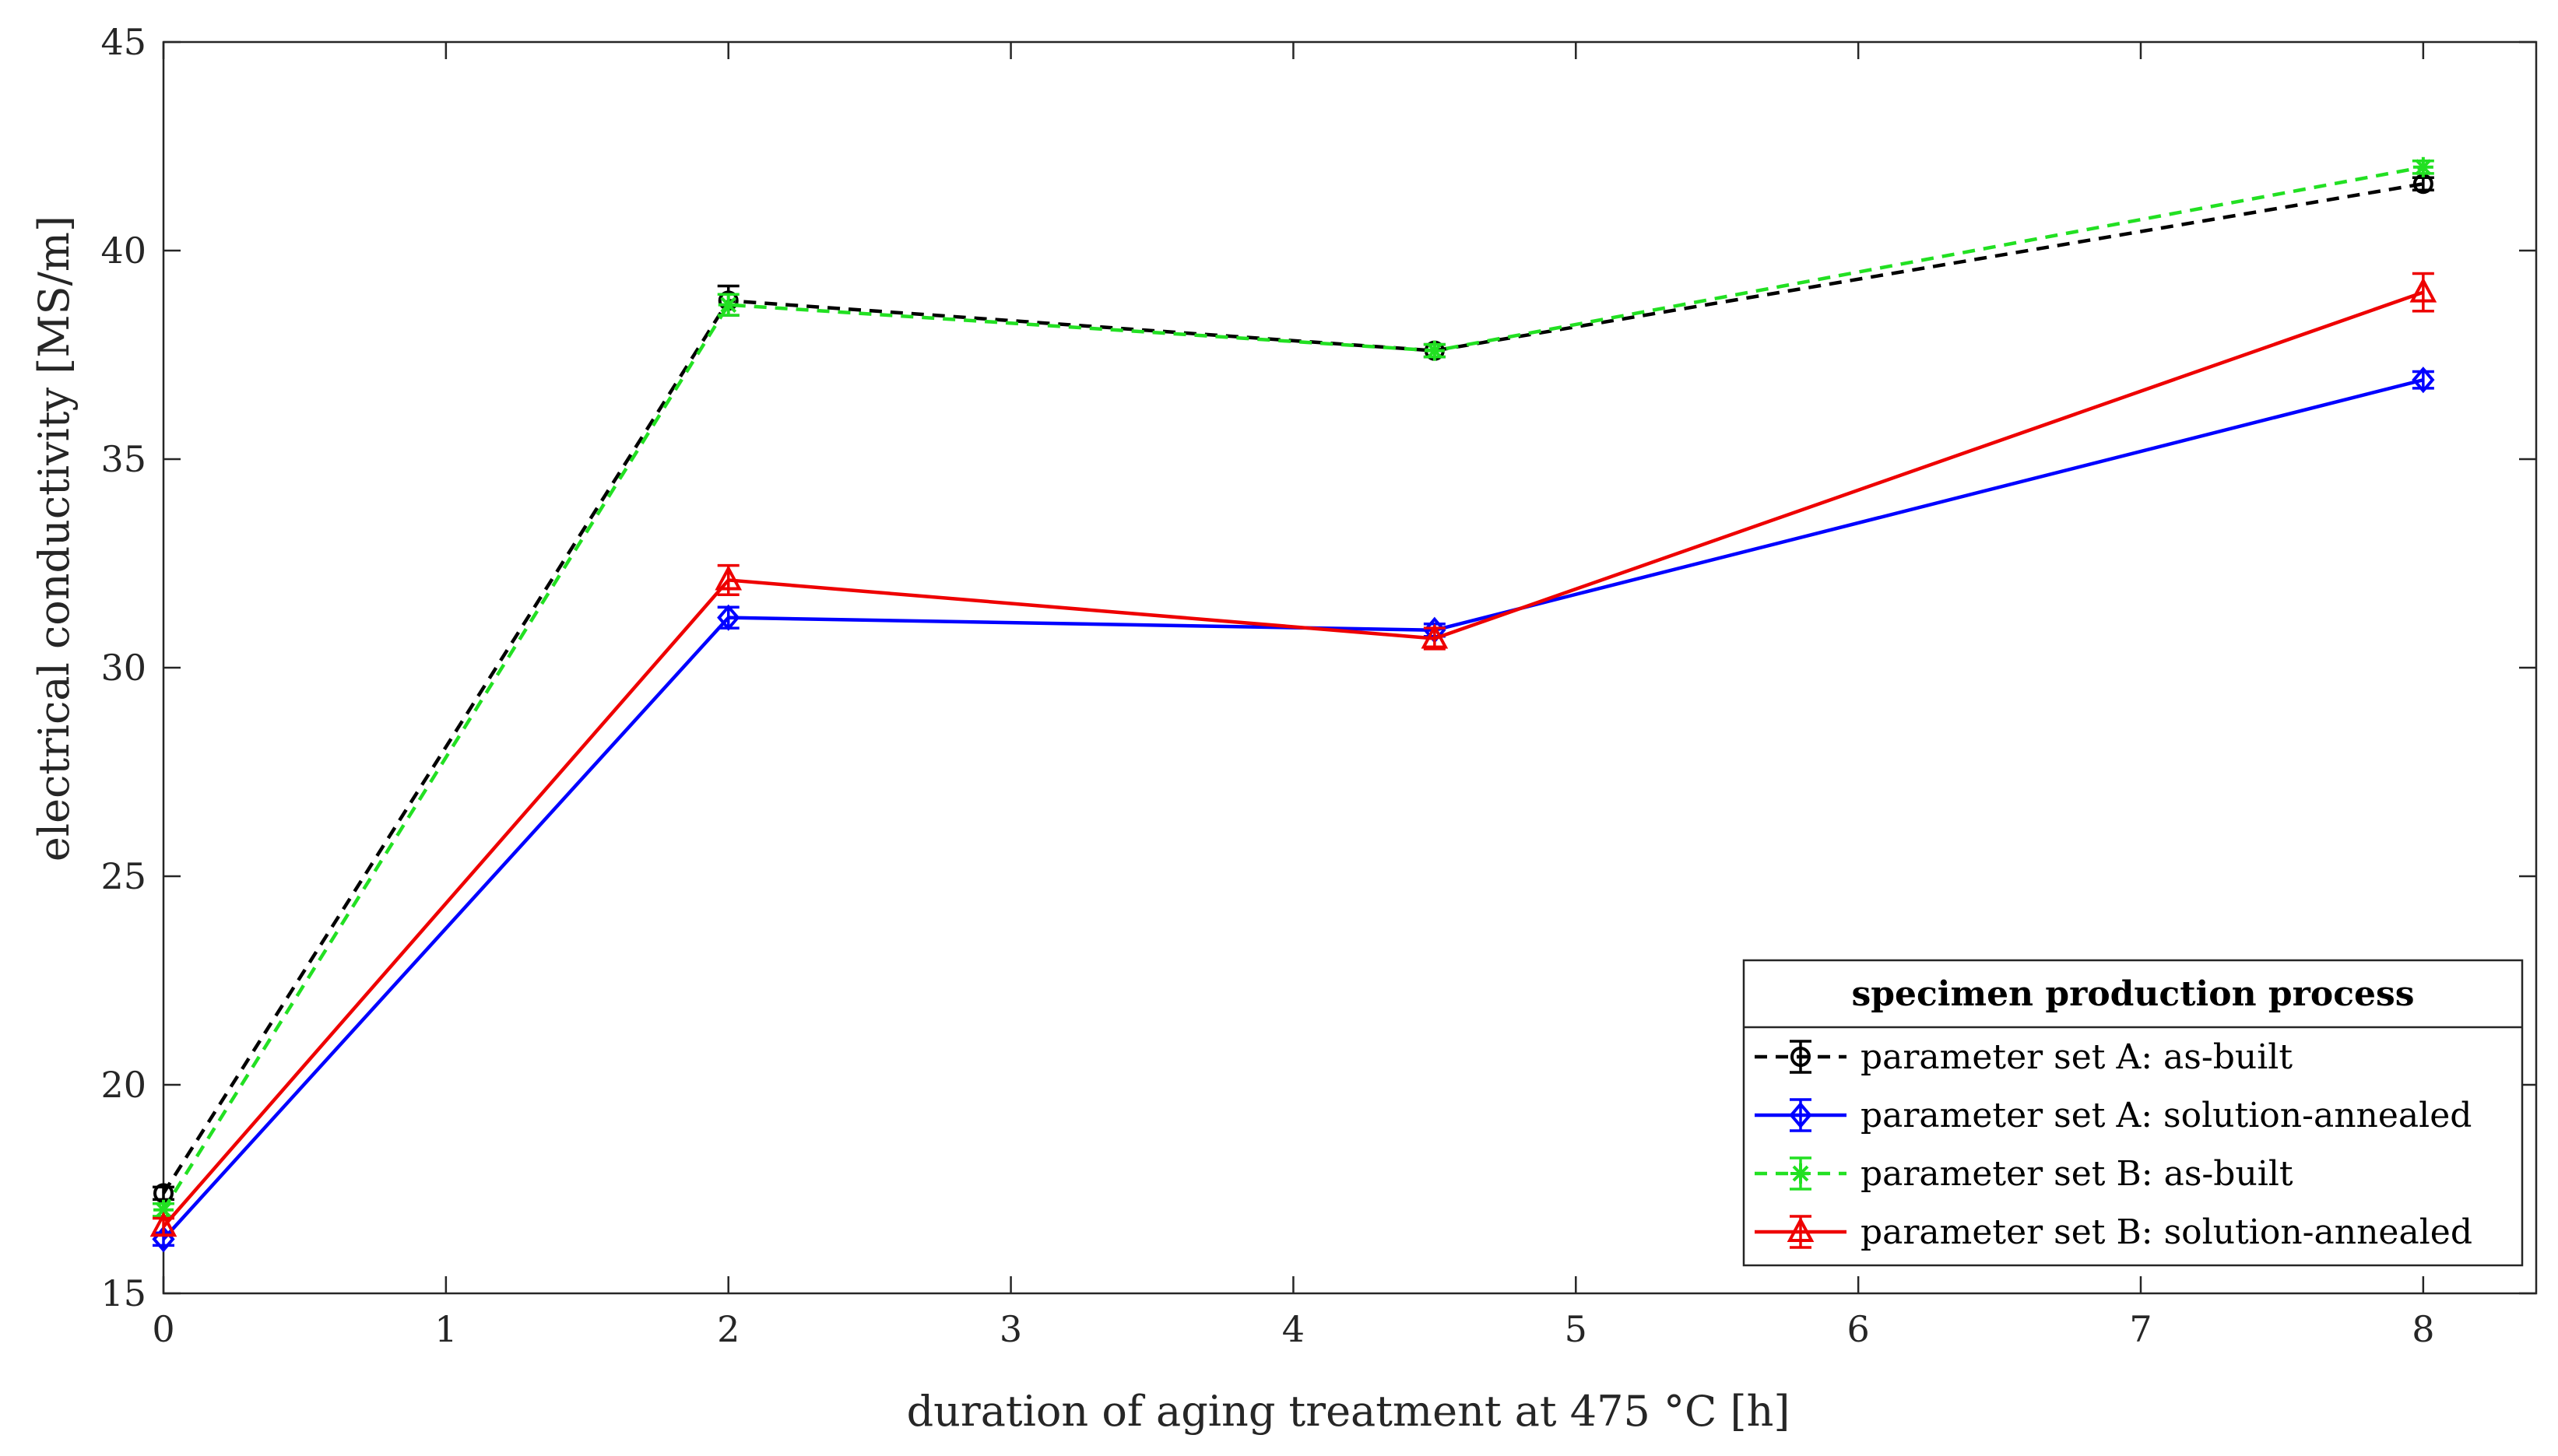 The height and width of the screenshot is (1456, 2558). Describe the element at coordinates (2423, 1329) in the screenshot. I see `x-tick-label: 8` at that location.